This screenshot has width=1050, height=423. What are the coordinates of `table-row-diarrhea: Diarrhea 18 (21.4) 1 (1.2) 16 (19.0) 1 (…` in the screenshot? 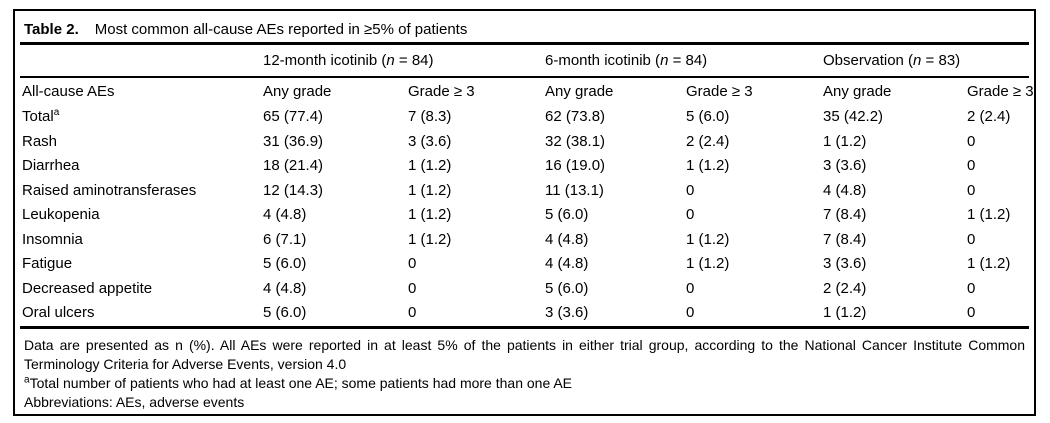 It's located at (524, 166).